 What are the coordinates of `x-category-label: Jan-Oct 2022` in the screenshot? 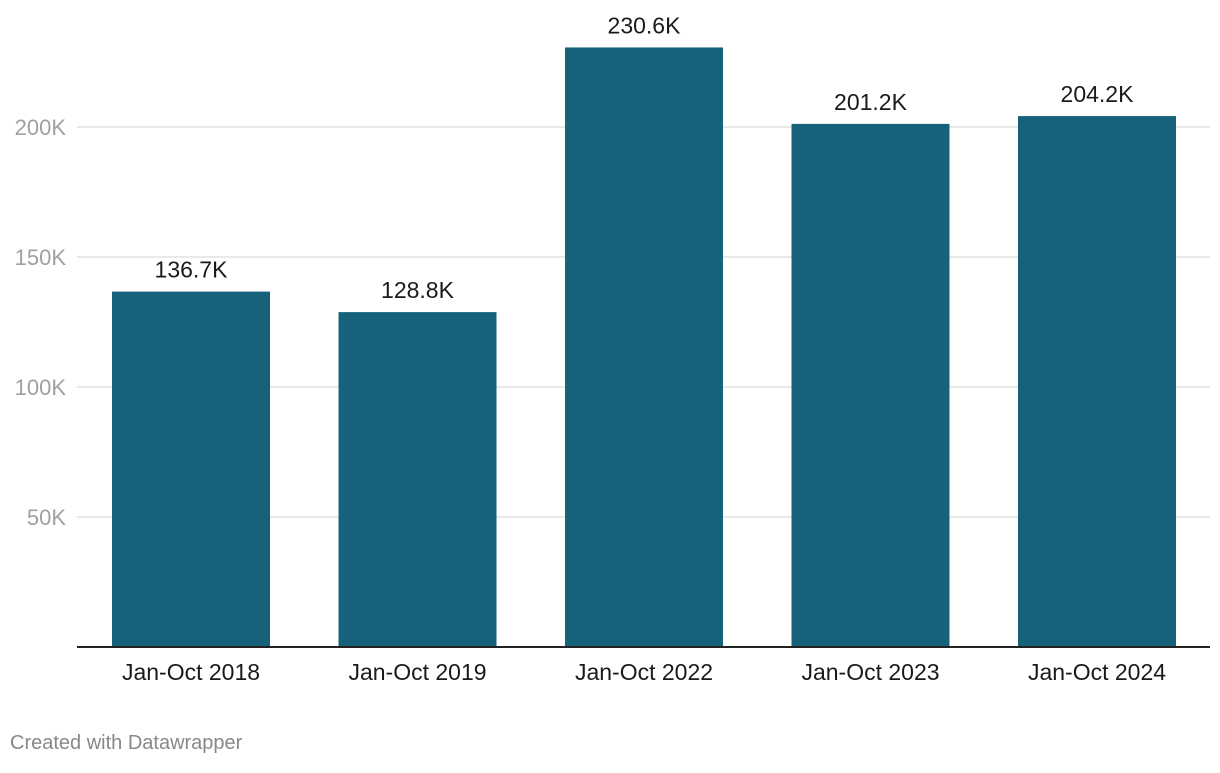 It's located at (644, 672).